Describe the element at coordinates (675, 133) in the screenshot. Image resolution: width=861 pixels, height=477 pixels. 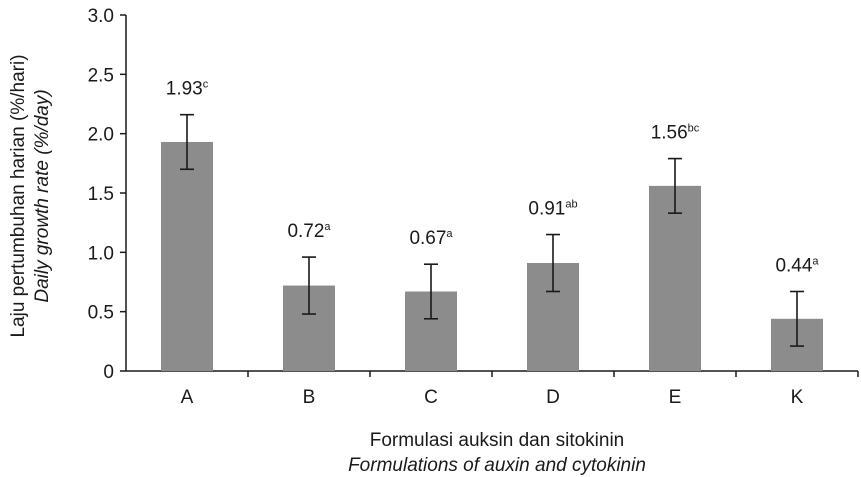
I see `data-label-e: 1.56bc` at that location.